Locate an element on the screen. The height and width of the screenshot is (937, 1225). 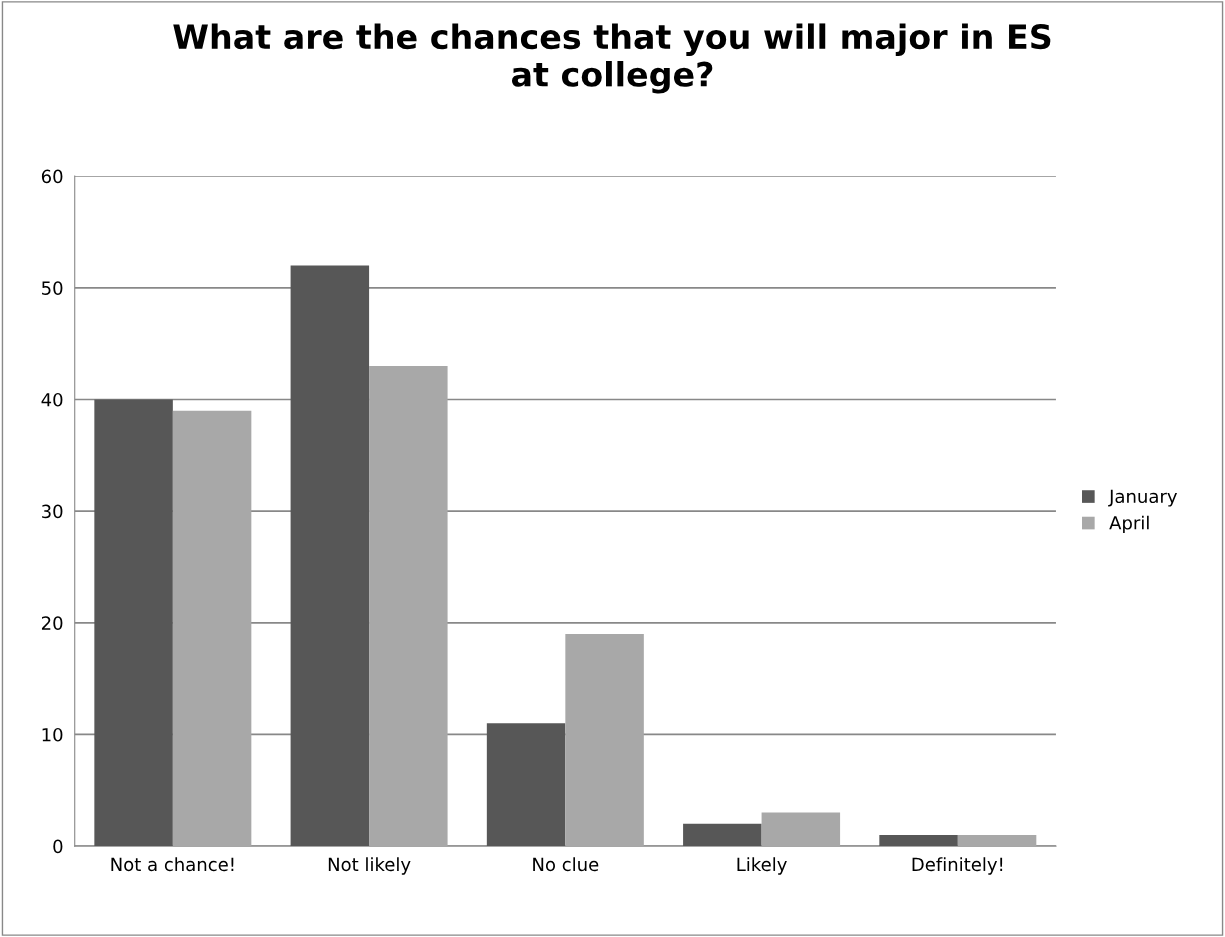
y-tick-label: 50 is located at coordinates (52, 288).